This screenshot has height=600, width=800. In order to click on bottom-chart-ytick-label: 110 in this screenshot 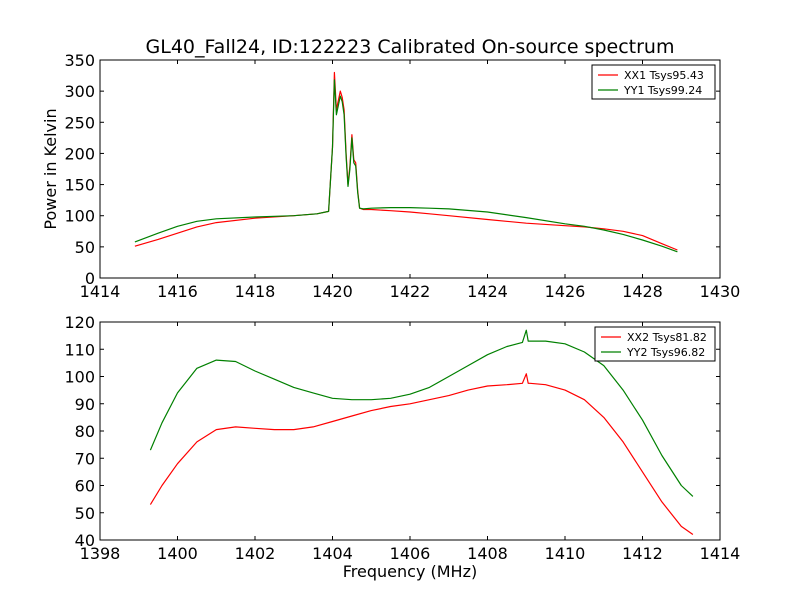, I will do `click(79, 349)`.